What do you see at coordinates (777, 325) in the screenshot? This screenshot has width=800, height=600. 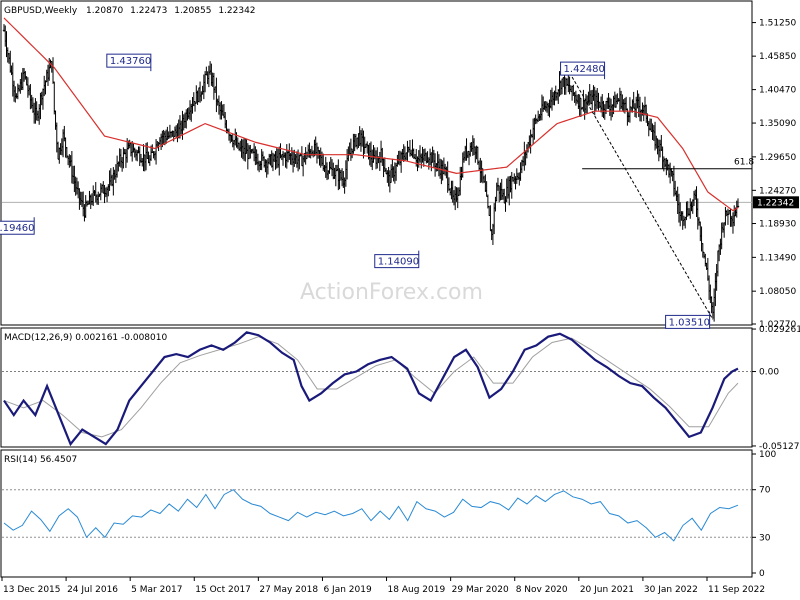 I see `price-tick-label: 1.02770` at bounding box center [777, 325].